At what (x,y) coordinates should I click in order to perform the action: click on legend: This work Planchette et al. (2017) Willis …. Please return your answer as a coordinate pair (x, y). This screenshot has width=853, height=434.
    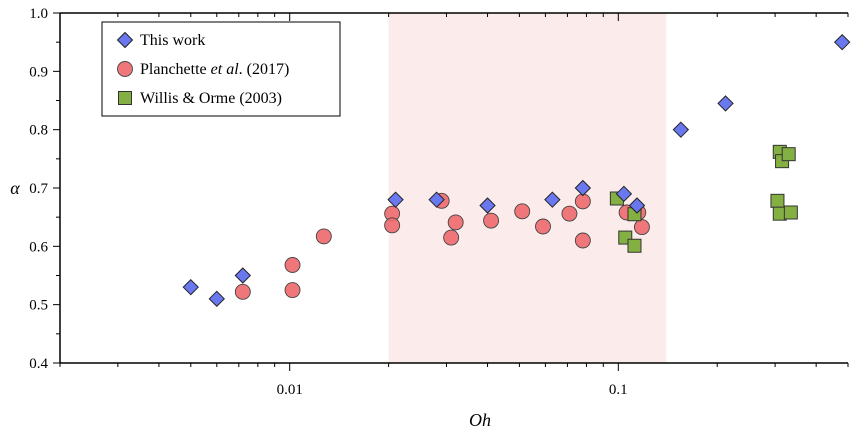
    Looking at the image, I should click on (221, 69).